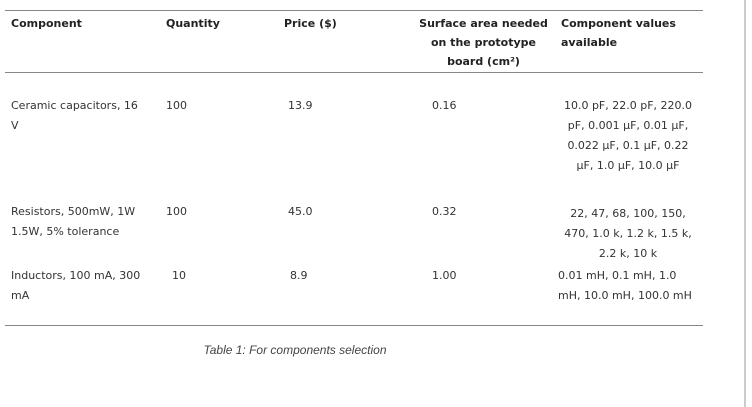  What do you see at coordinates (73, 221) in the screenshot?
I see `cell: Resistors, 500mW, 1W 1.5W, 5% tolerance` at bounding box center [73, 221].